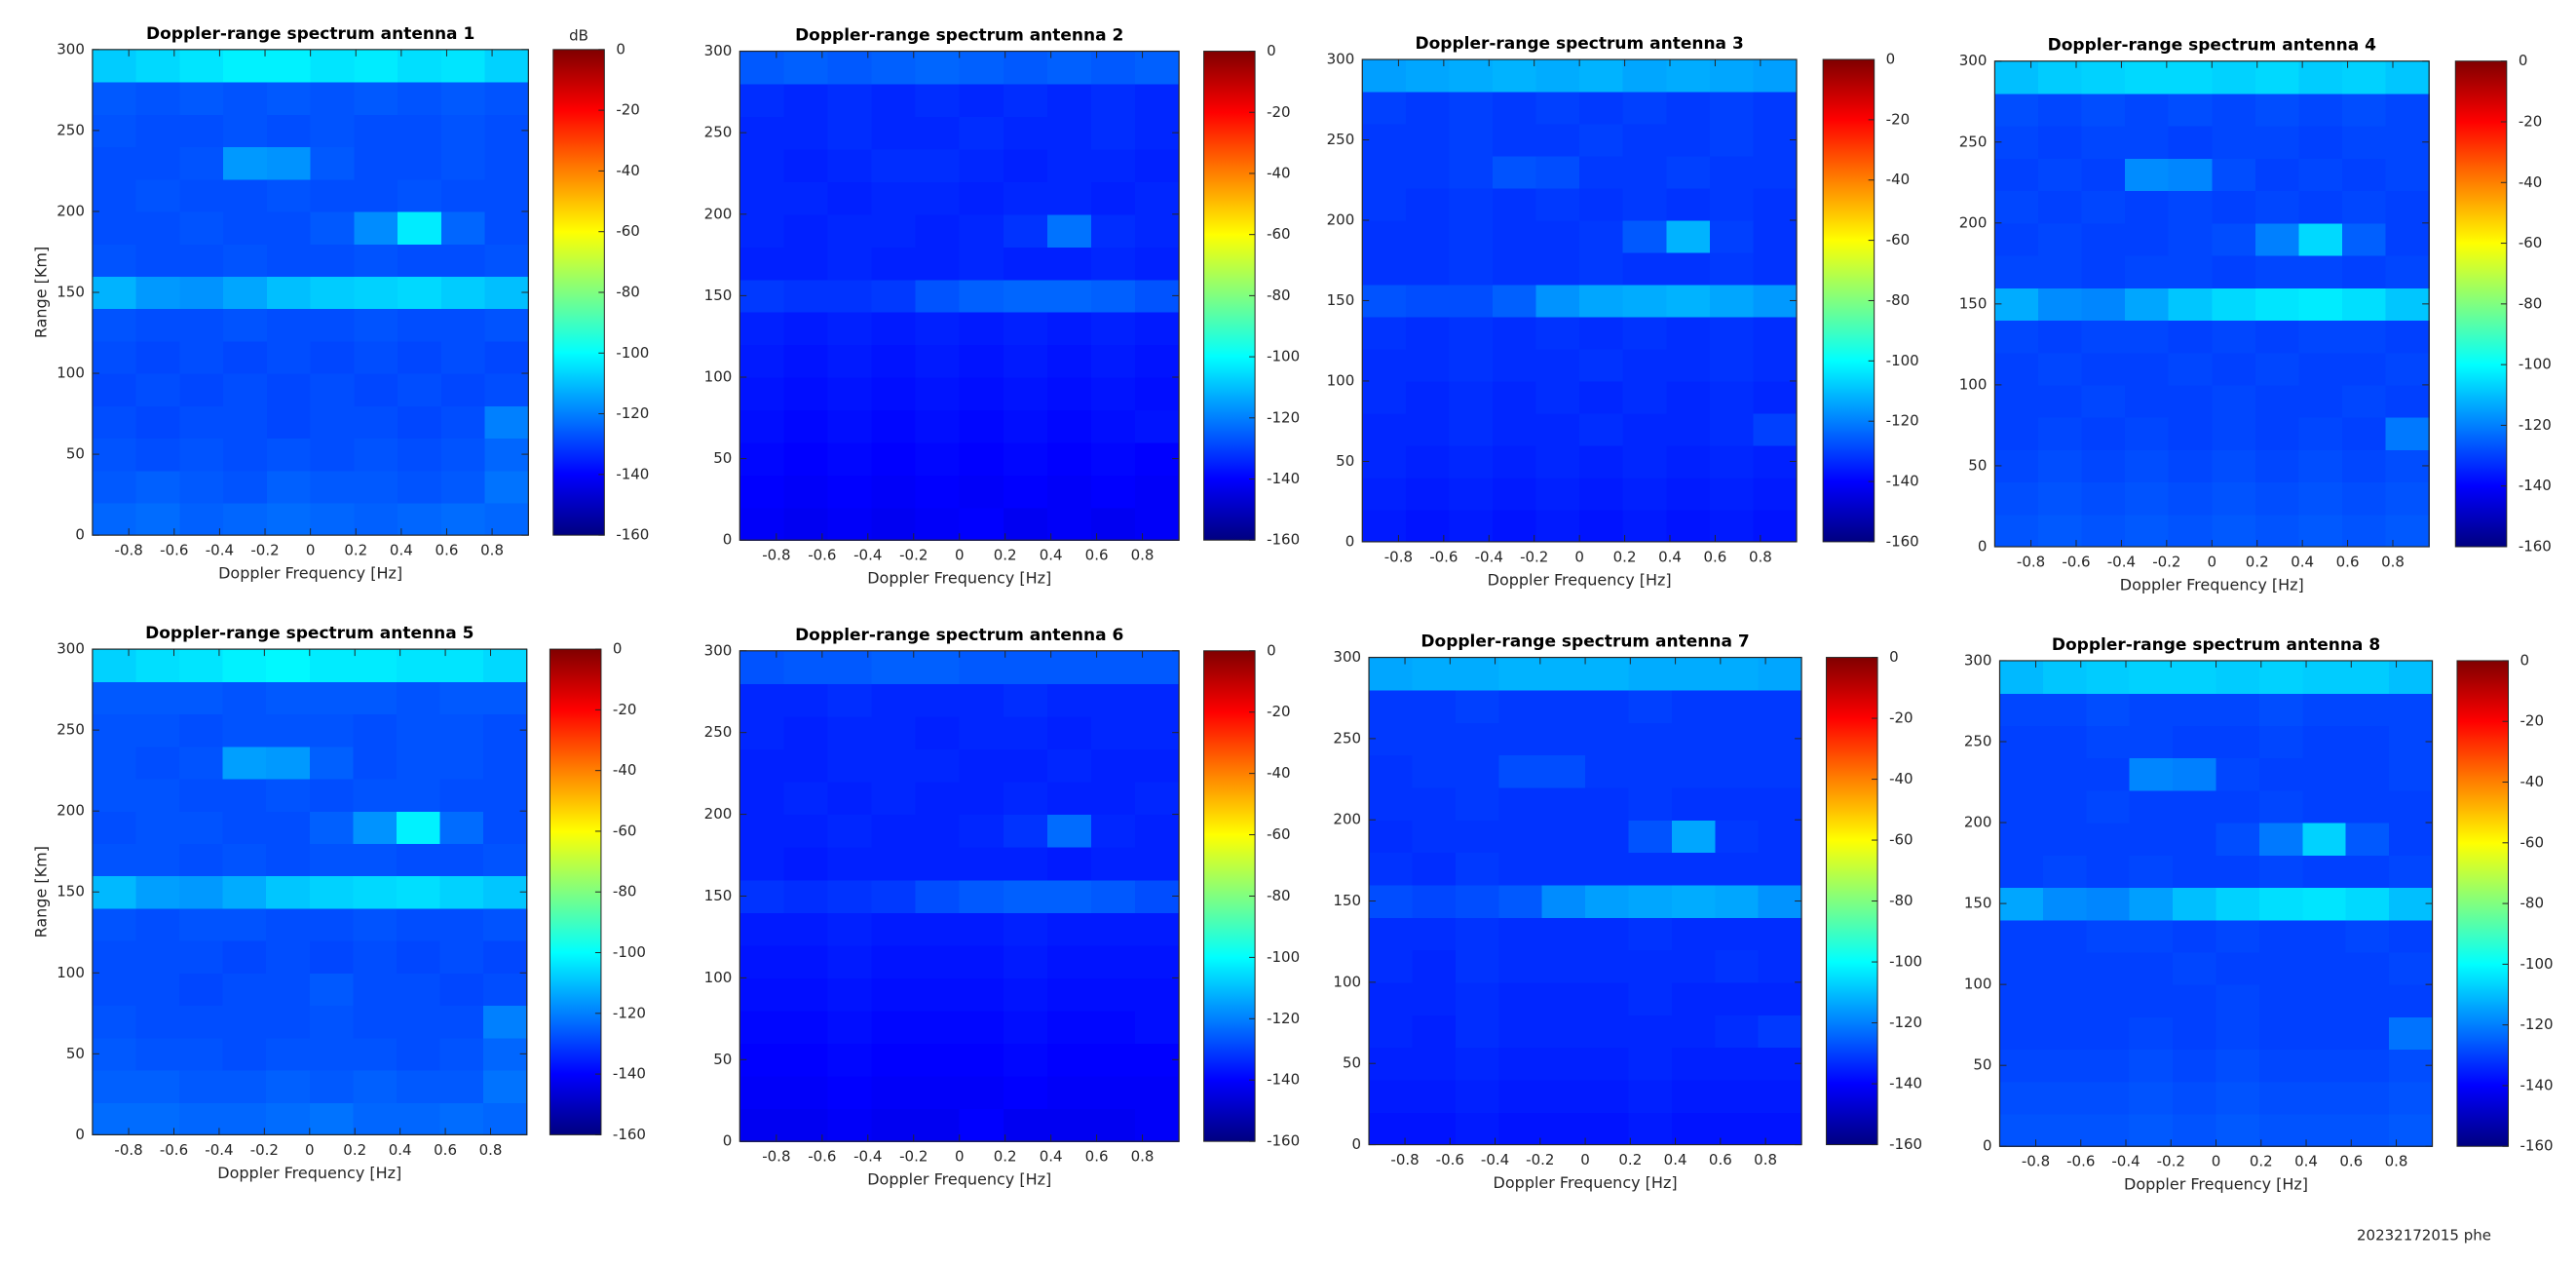 This screenshot has height=1264, width=2576. Describe the element at coordinates (310, 573) in the screenshot. I see `x-axis-label: Doppler Frequency [Hz]` at that location.